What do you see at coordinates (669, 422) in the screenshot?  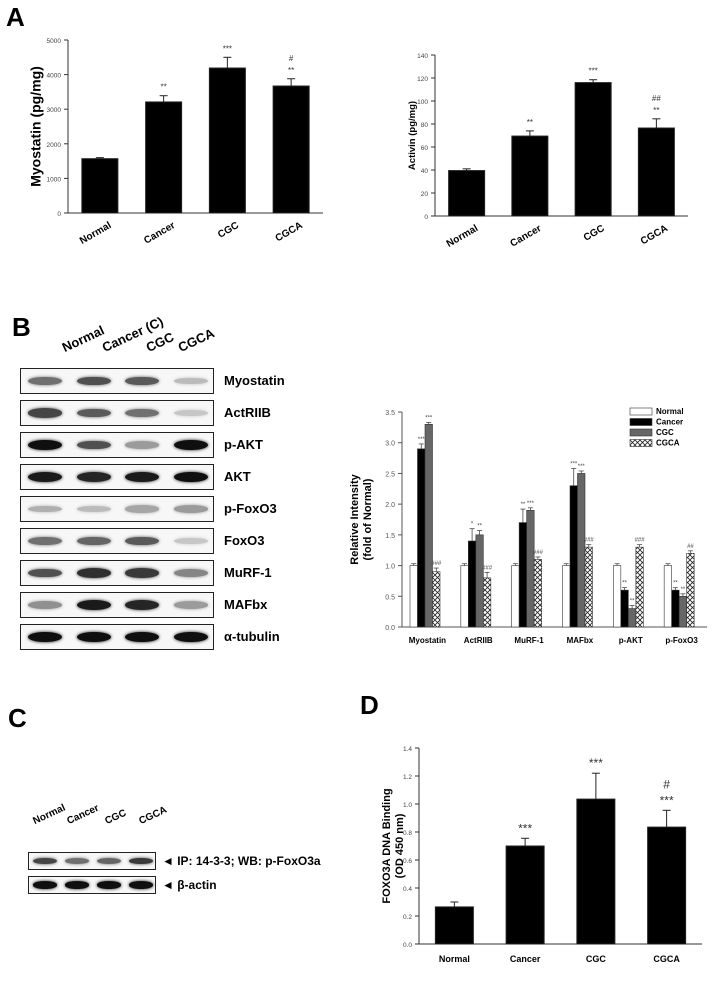 I see `legend-label: Cancer` at bounding box center [669, 422].